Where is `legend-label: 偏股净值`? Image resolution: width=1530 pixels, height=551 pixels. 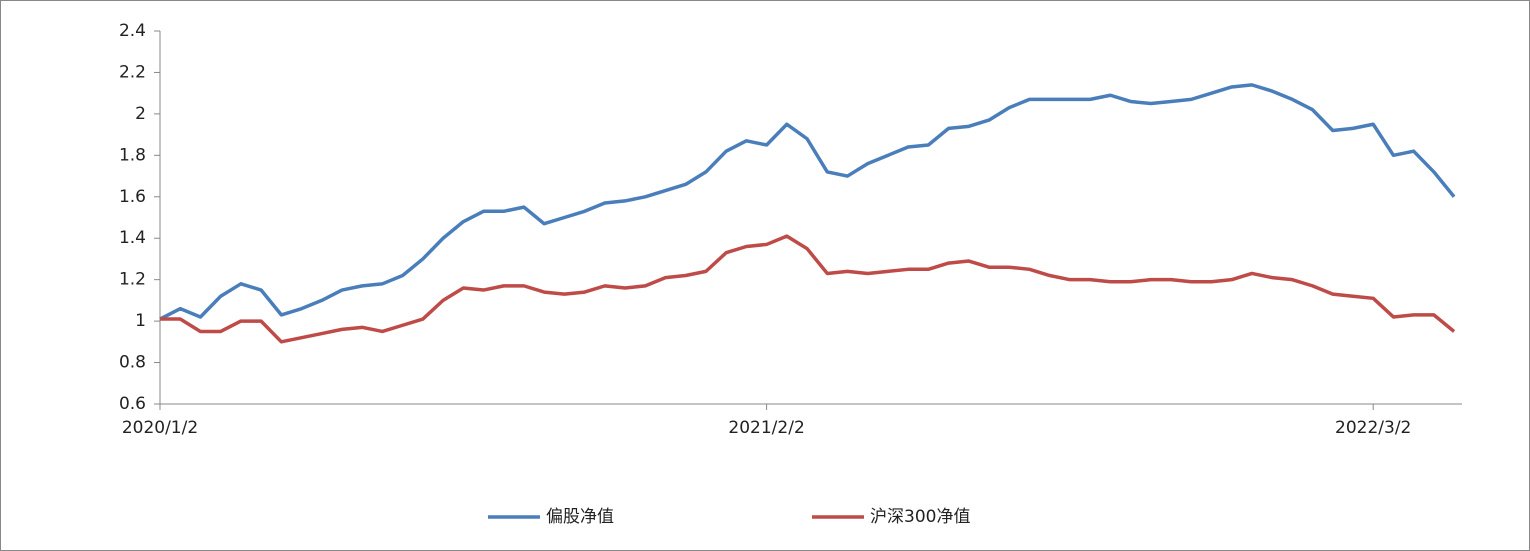
legend-label: 偏股净值 is located at coordinates (580, 517).